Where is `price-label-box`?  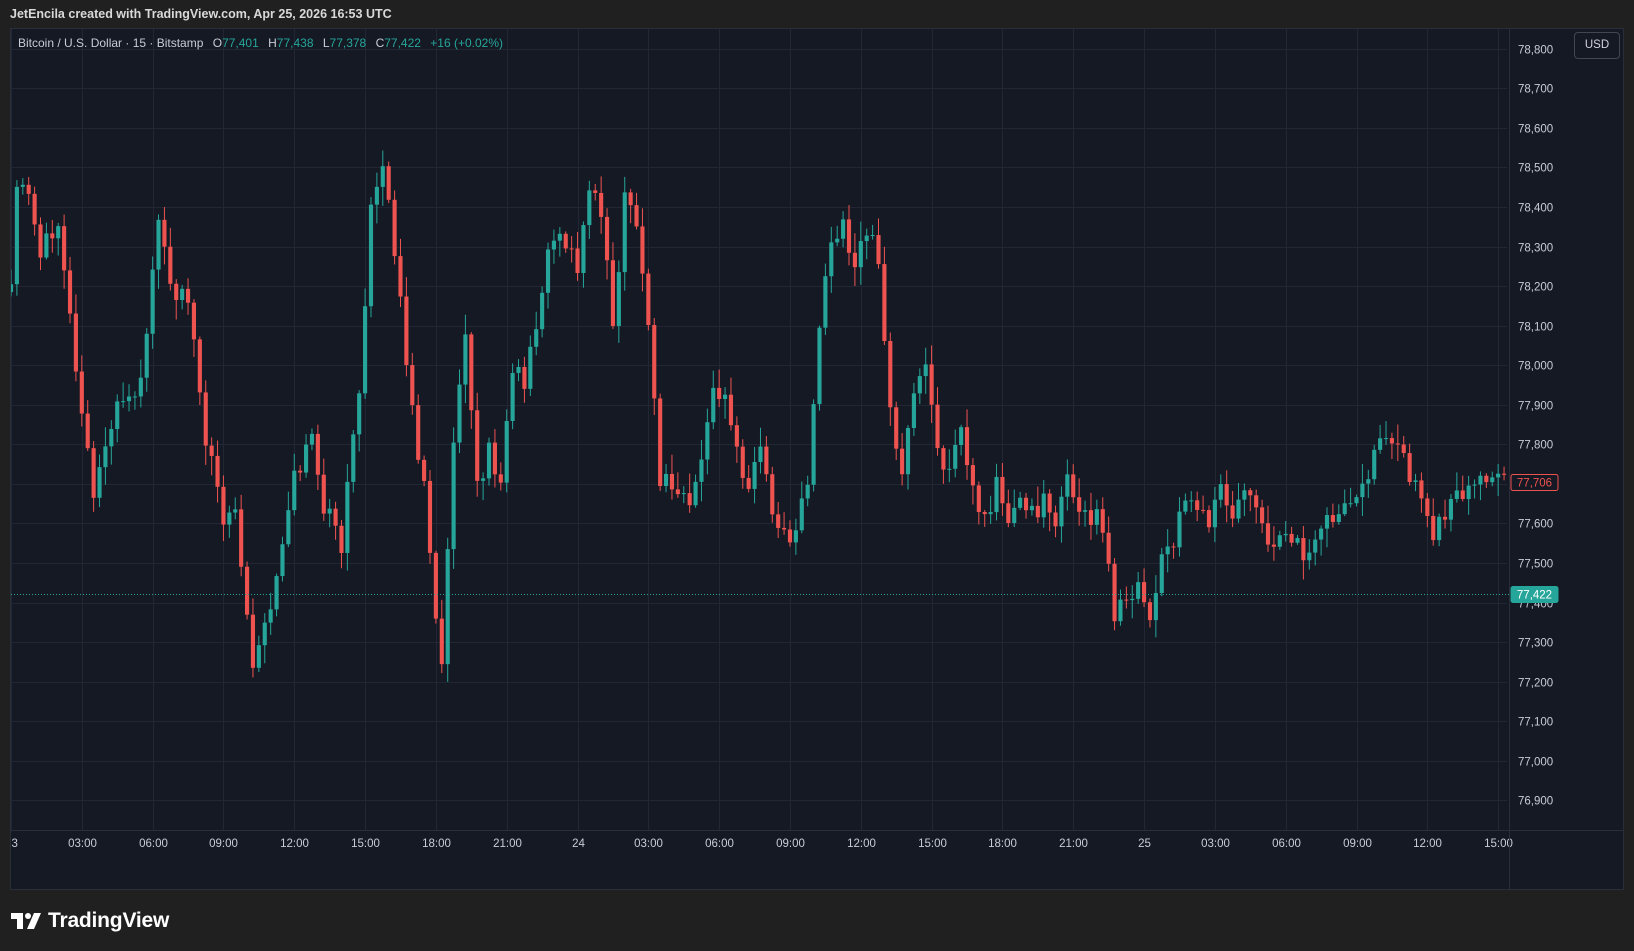
price-label-box is located at coordinates (1534, 594).